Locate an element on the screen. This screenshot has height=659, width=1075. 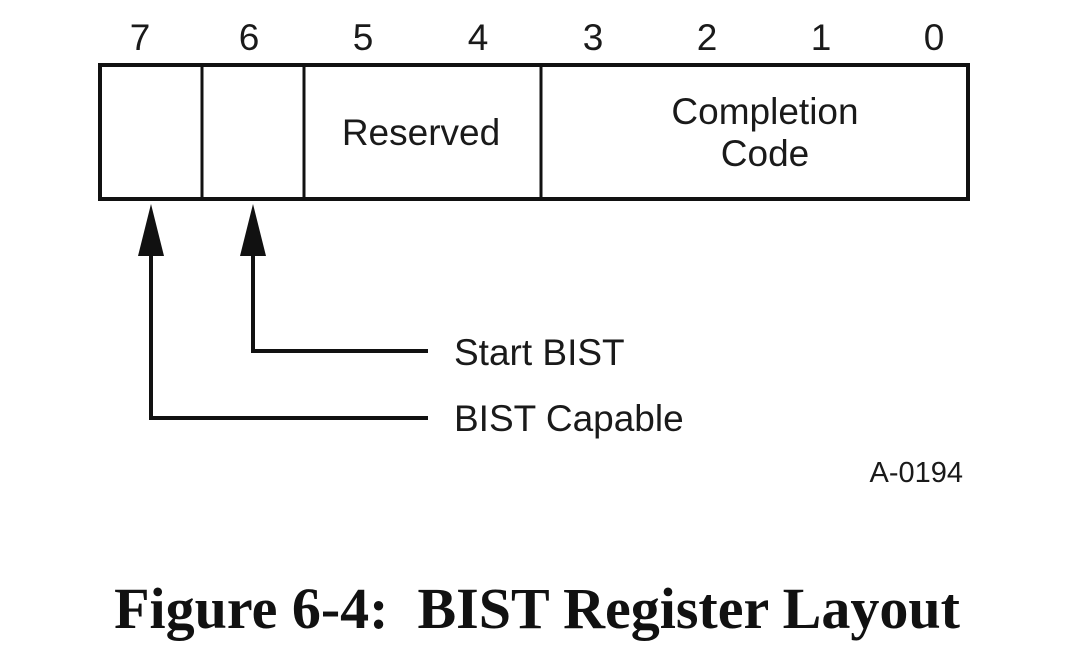
bit-number-2: 2 is located at coordinates (707, 37).